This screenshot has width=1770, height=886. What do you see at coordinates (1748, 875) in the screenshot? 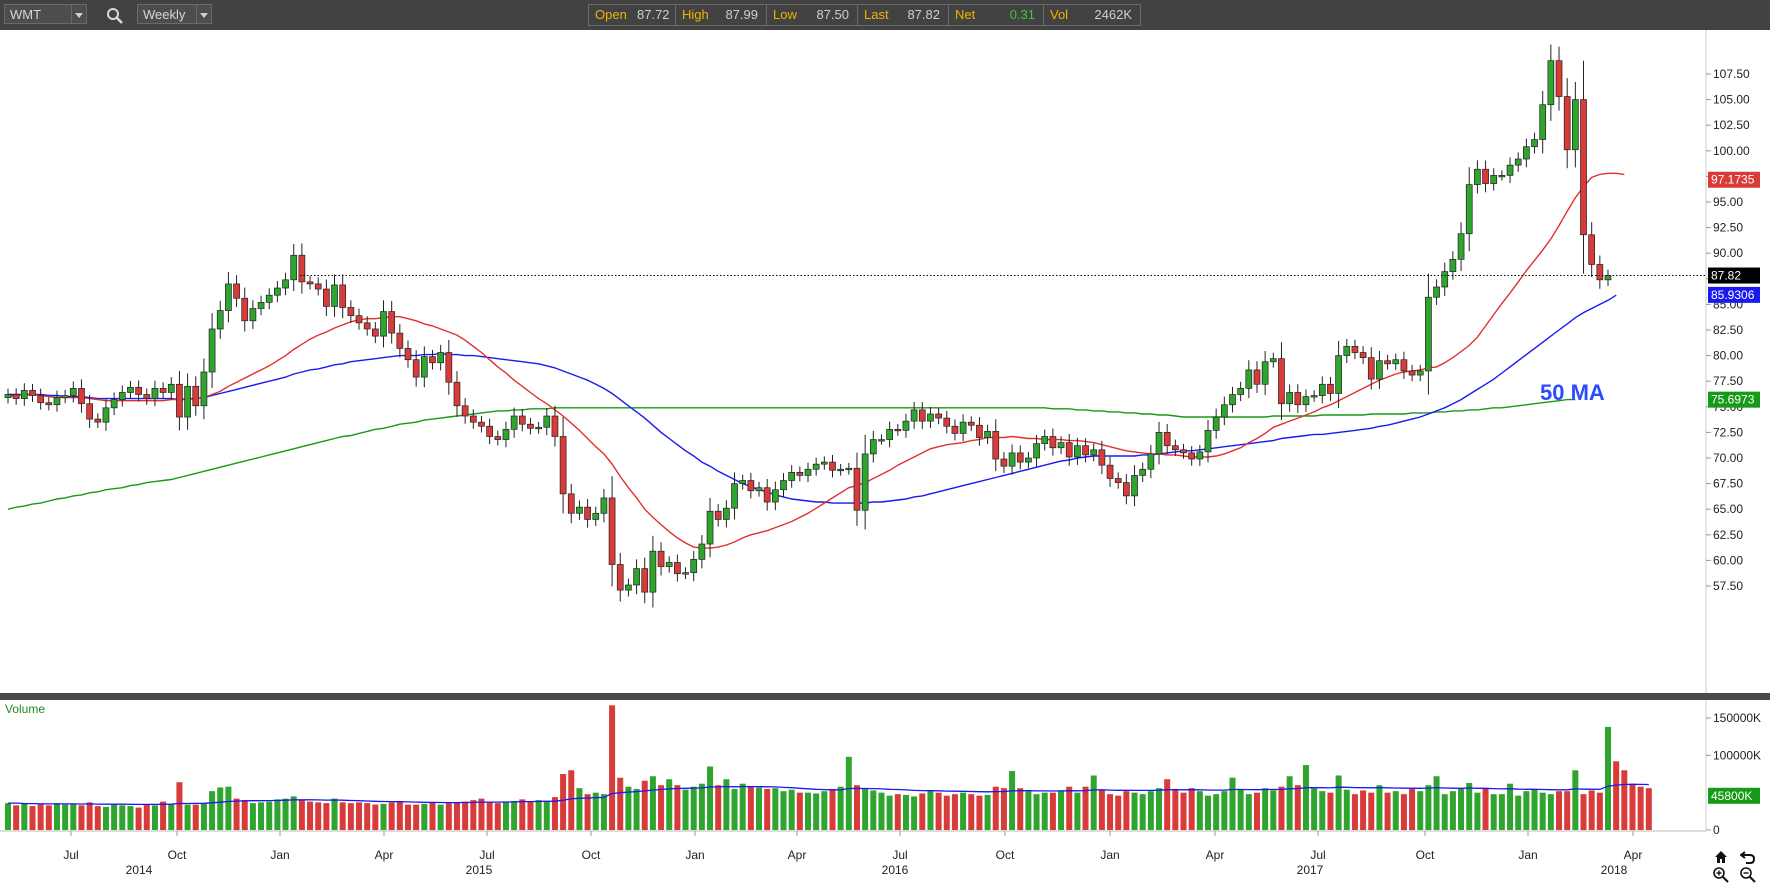
I see `zoom-out-icon` at bounding box center [1748, 875].